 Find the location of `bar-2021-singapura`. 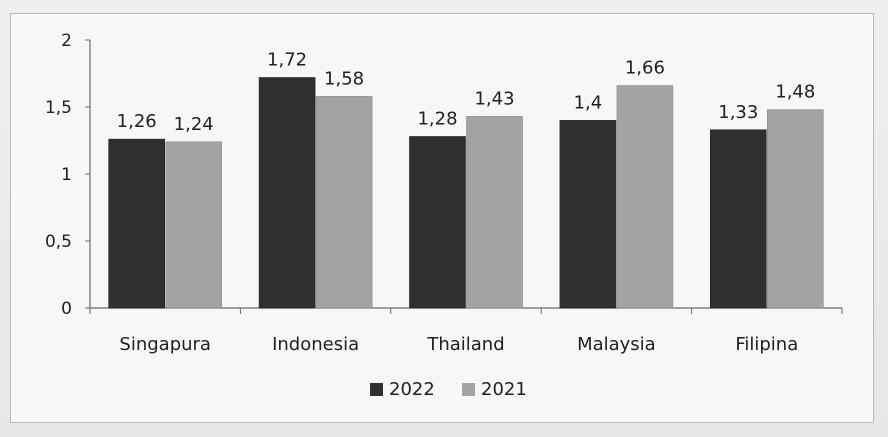

bar-2021-singapura is located at coordinates (193, 225).